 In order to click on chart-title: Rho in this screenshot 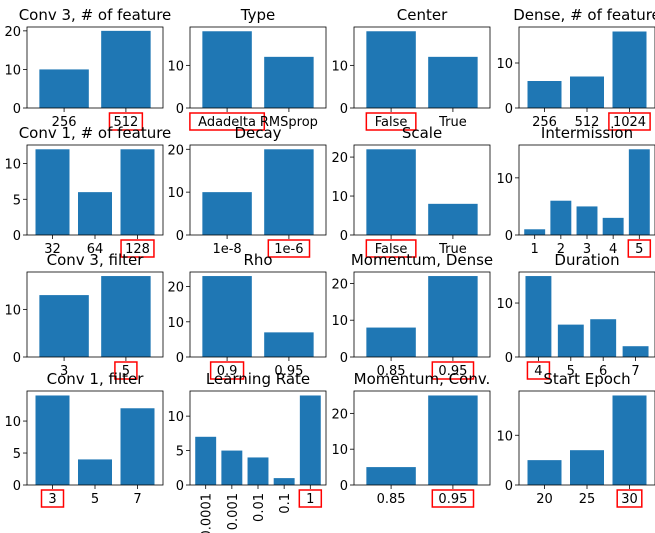, I will do `click(257, 260)`.